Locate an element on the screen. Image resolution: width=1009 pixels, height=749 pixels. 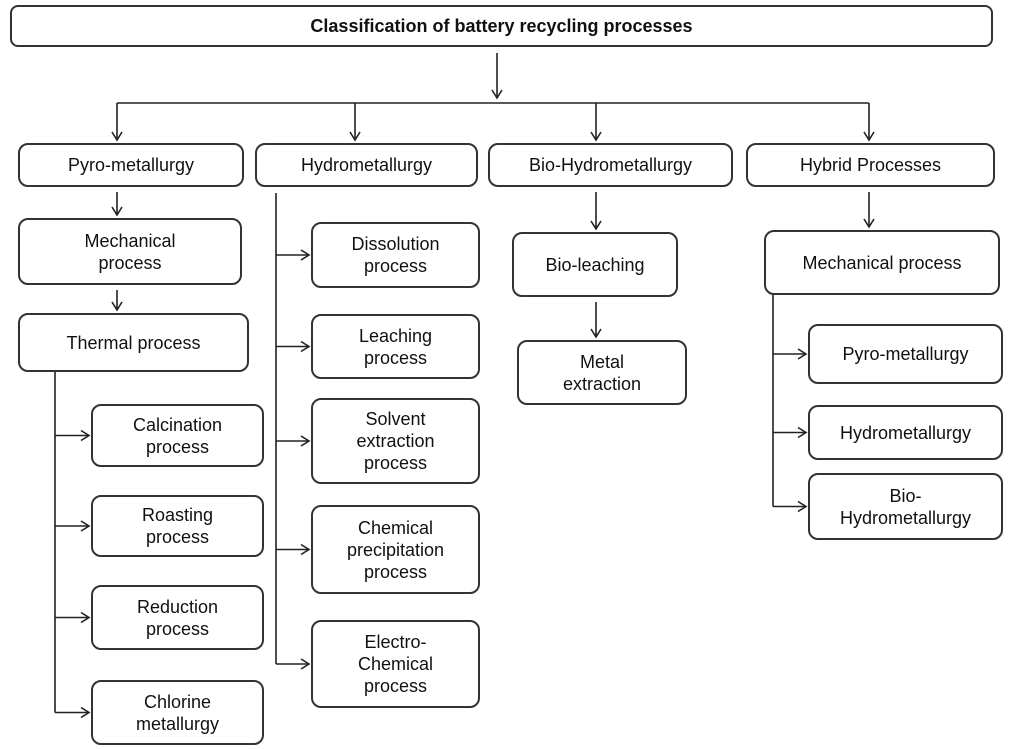
process-box: Dissolution process is located at coordinates (395, 255).